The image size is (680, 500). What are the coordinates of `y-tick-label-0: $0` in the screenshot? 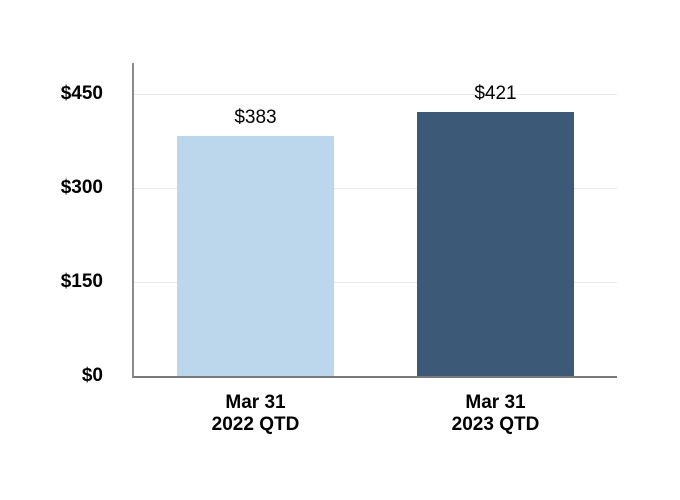 It's located at (92, 375).